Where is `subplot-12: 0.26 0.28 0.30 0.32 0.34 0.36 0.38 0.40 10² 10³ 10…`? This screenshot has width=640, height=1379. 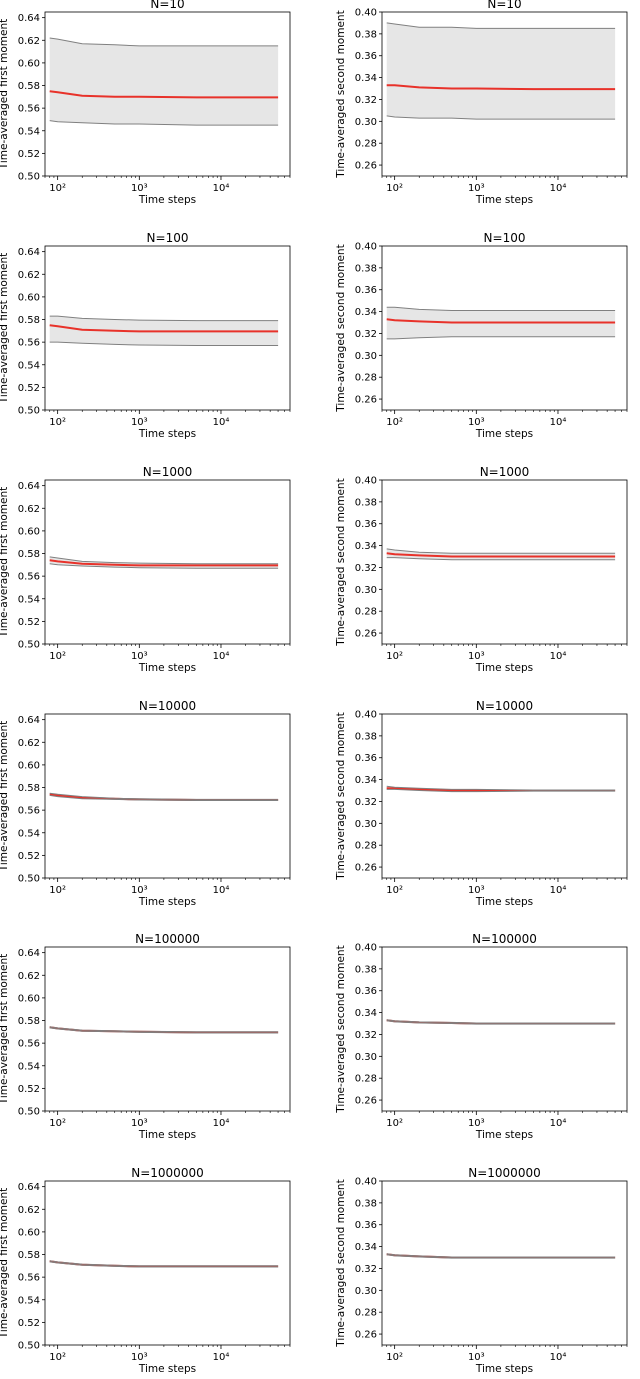 subplot-12: 0.26 0.28 0.30 0.32 0.34 0.36 0.38 0.40 10² 10³ 10… is located at coordinates (481, 1270).